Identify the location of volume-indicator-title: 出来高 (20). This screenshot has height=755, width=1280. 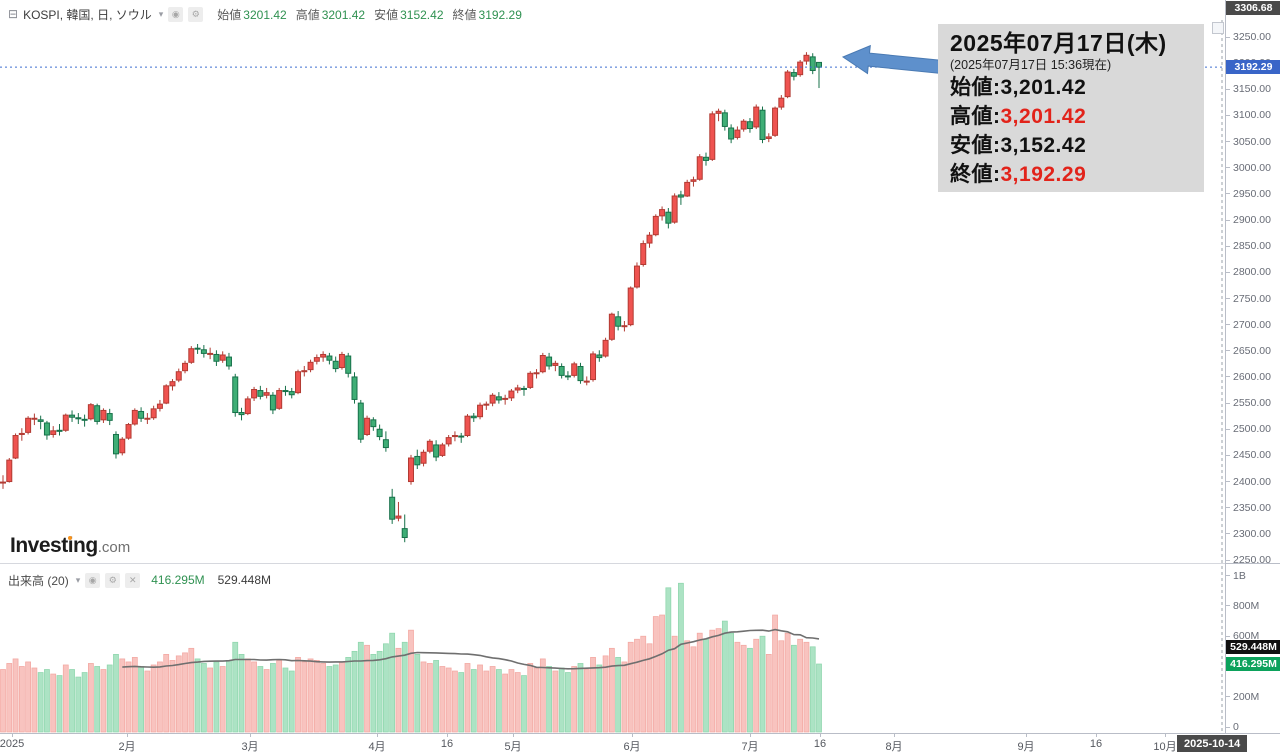
(38, 580).